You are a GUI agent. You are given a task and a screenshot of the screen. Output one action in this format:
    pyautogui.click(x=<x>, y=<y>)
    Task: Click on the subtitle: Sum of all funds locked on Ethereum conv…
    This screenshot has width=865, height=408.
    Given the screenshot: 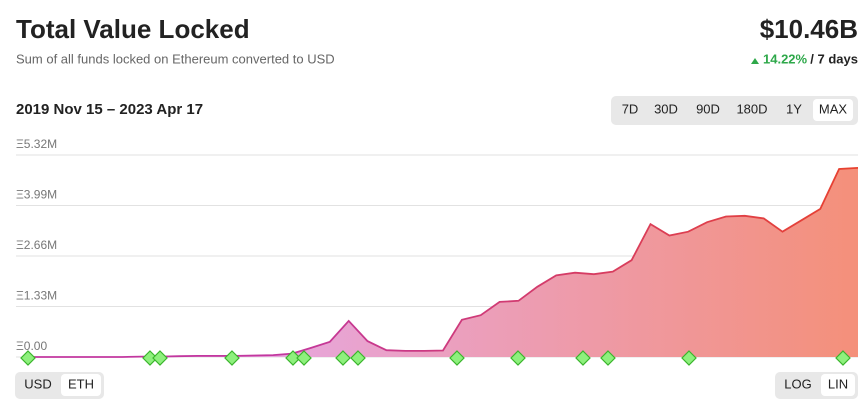 What is the action you would take?
    pyautogui.click(x=175, y=58)
    